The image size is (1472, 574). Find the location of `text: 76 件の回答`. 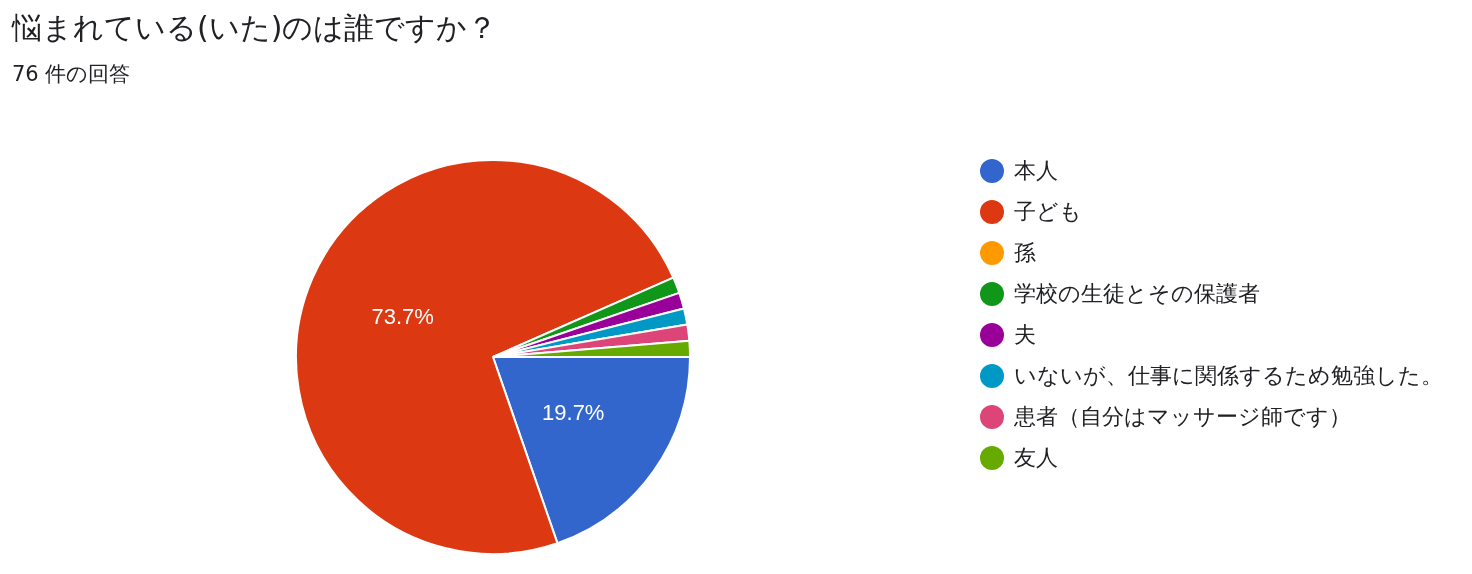

text: 76 件の回答 is located at coordinates (71, 74).